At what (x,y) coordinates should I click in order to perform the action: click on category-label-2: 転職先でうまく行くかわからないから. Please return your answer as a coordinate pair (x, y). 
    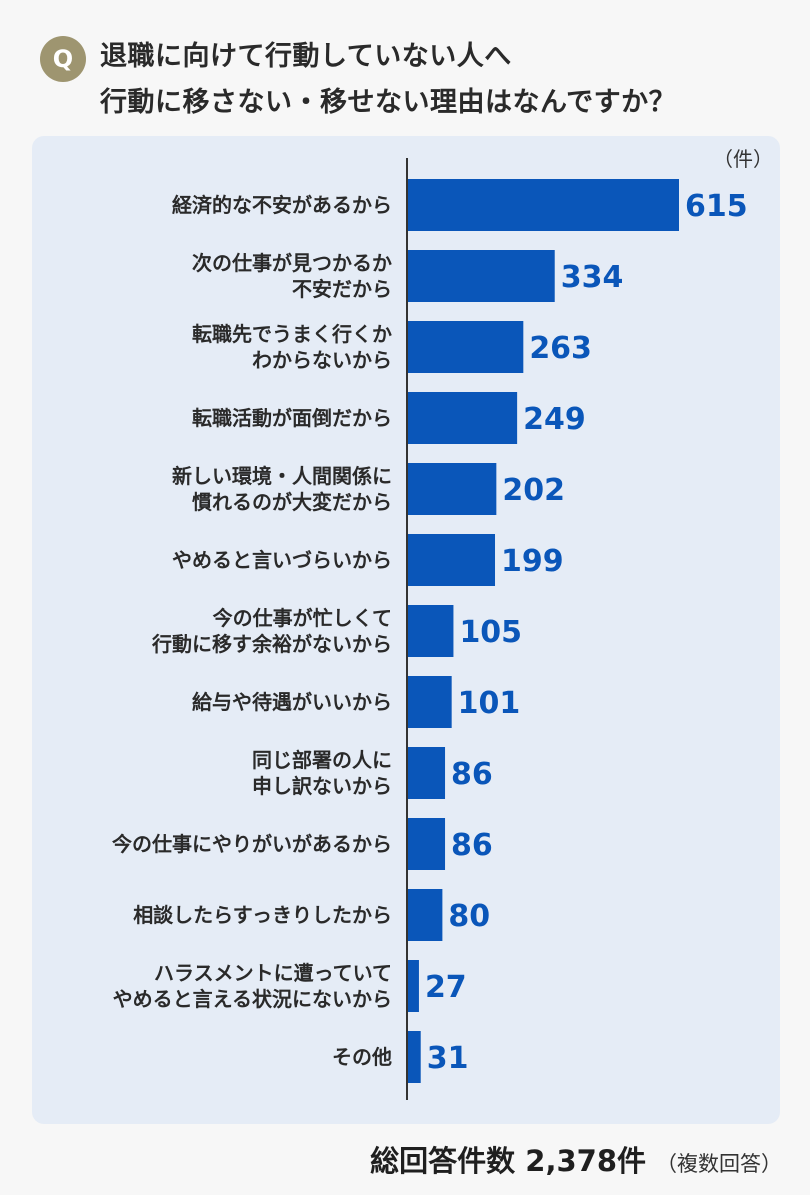
    Looking at the image, I should click on (292, 347).